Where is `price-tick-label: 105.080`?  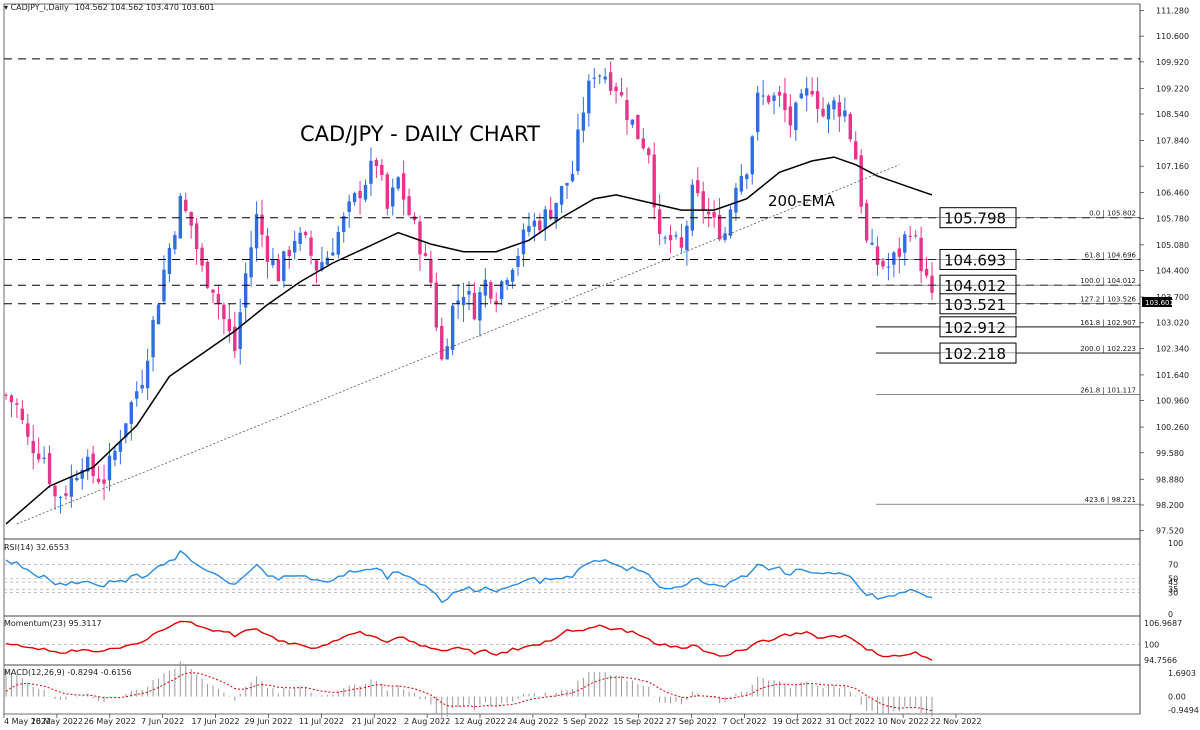
price-tick-label: 105.080 is located at coordinates (1172, 245).